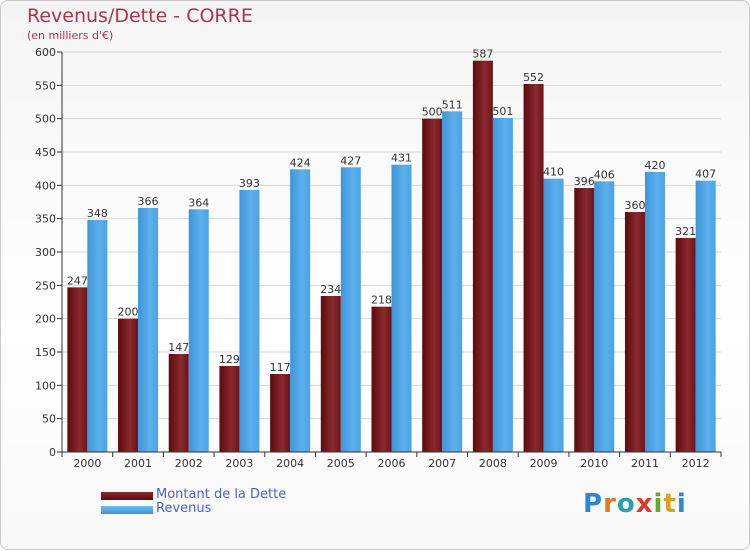 The width and height of the screenshot is (750, 551). Describe the element at coordinates (70, 35) in the screenshot. I see `chart-subtitle: (en milliers d'€)` at that location.